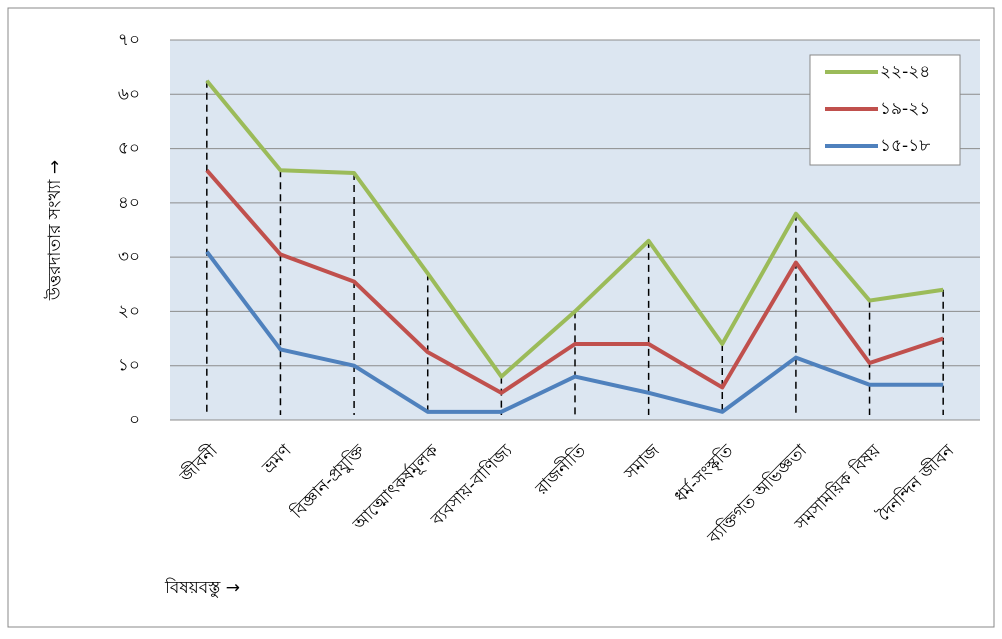  What do you see at coordinates (905, 109) in the screenshot?
I see `legend-label: ১৯-২১` at bounding box center [905, 109].